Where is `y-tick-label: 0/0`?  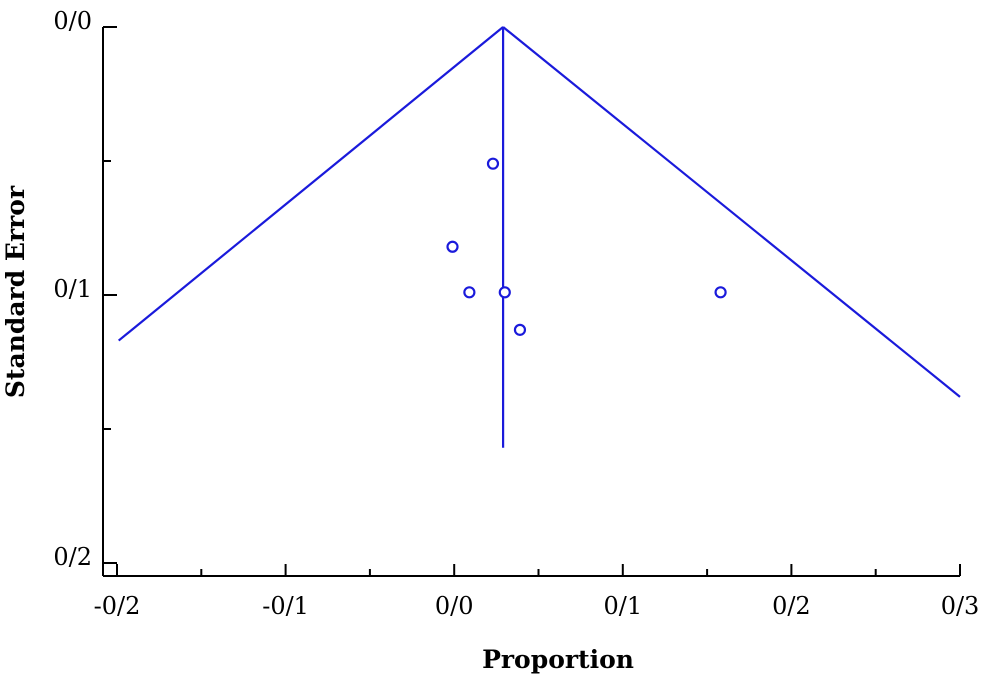
y-tick-label: 0/0 is located at coordinates (72, 21).